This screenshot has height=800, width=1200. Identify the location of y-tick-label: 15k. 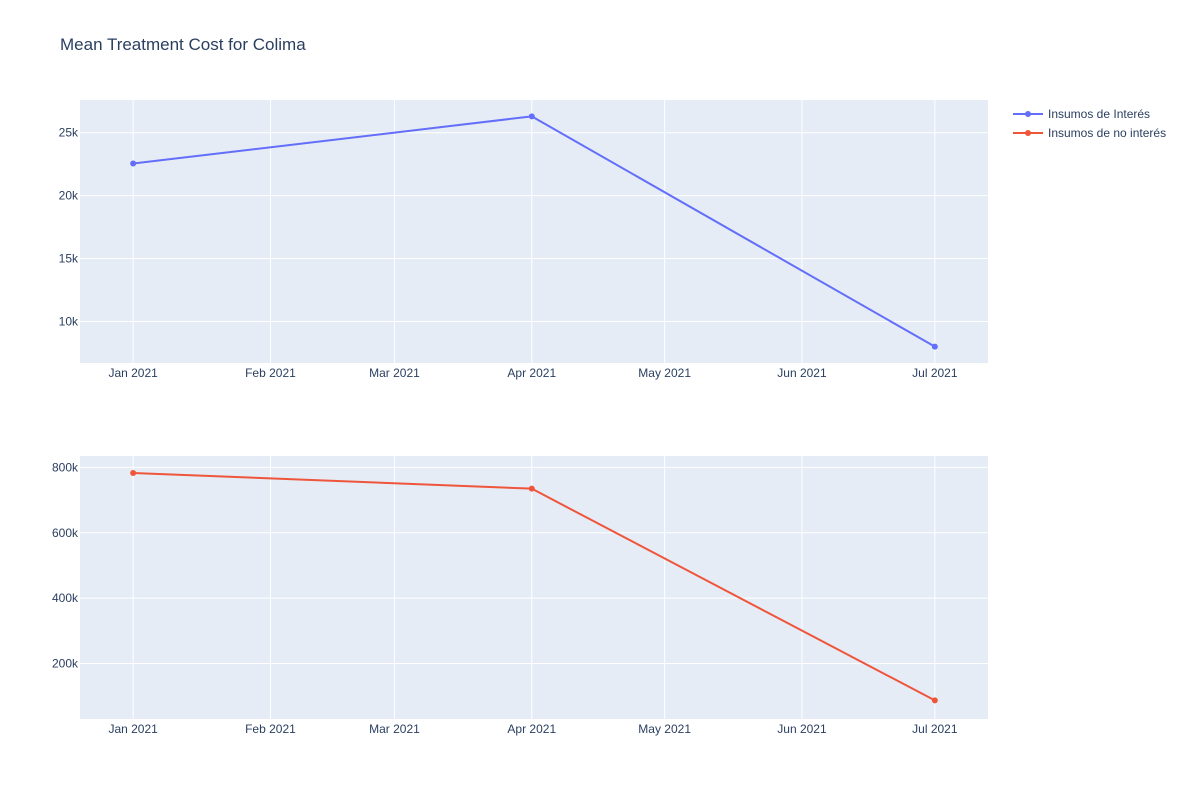
(69, 259).